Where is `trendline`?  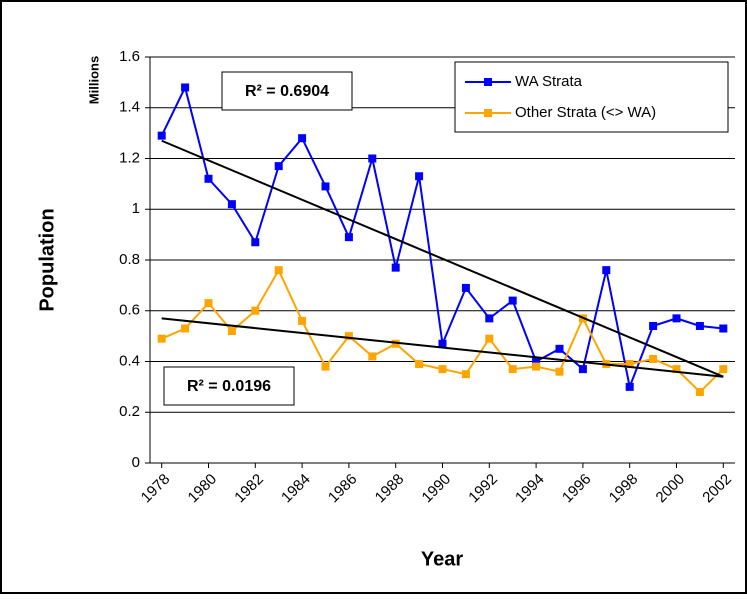 trendline is located at coordinates (442, 347).